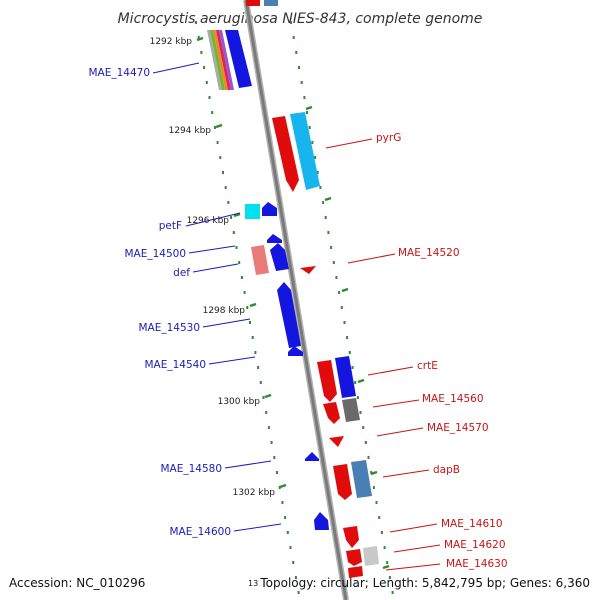  I want to click on gene-mae-14620-red, so click(354, 557).